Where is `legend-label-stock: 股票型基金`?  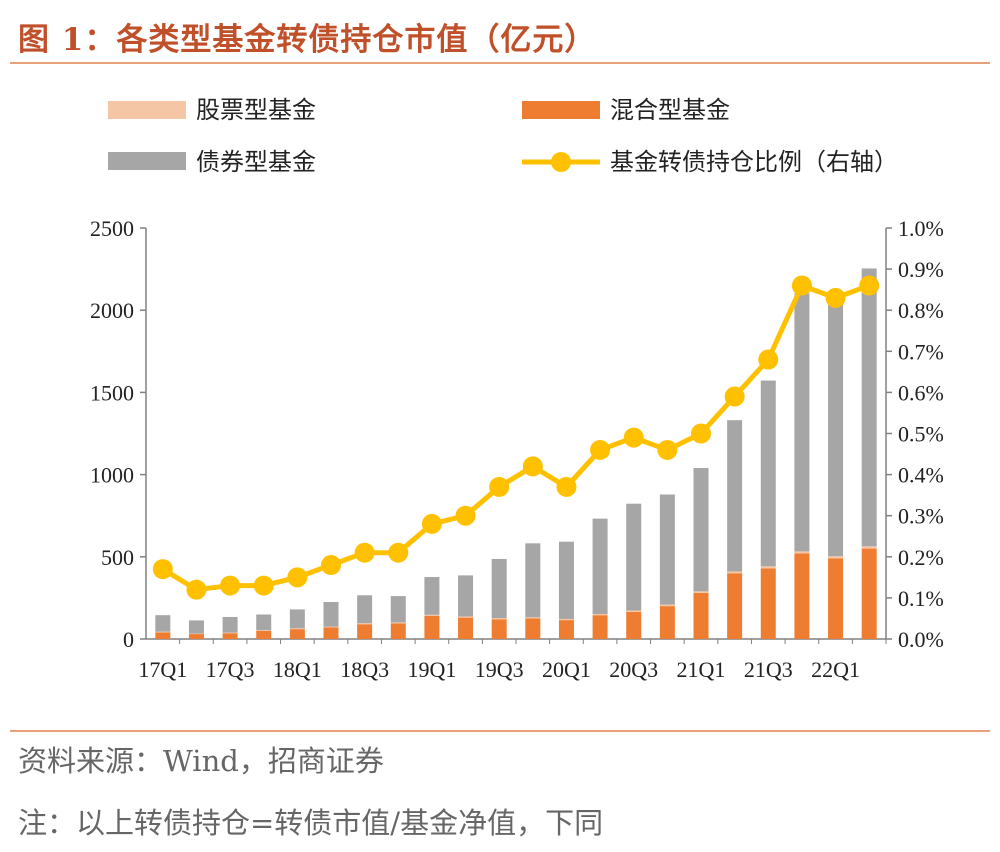 legend-label-stock: 股票型基金 is located at coordinates (256, 110).